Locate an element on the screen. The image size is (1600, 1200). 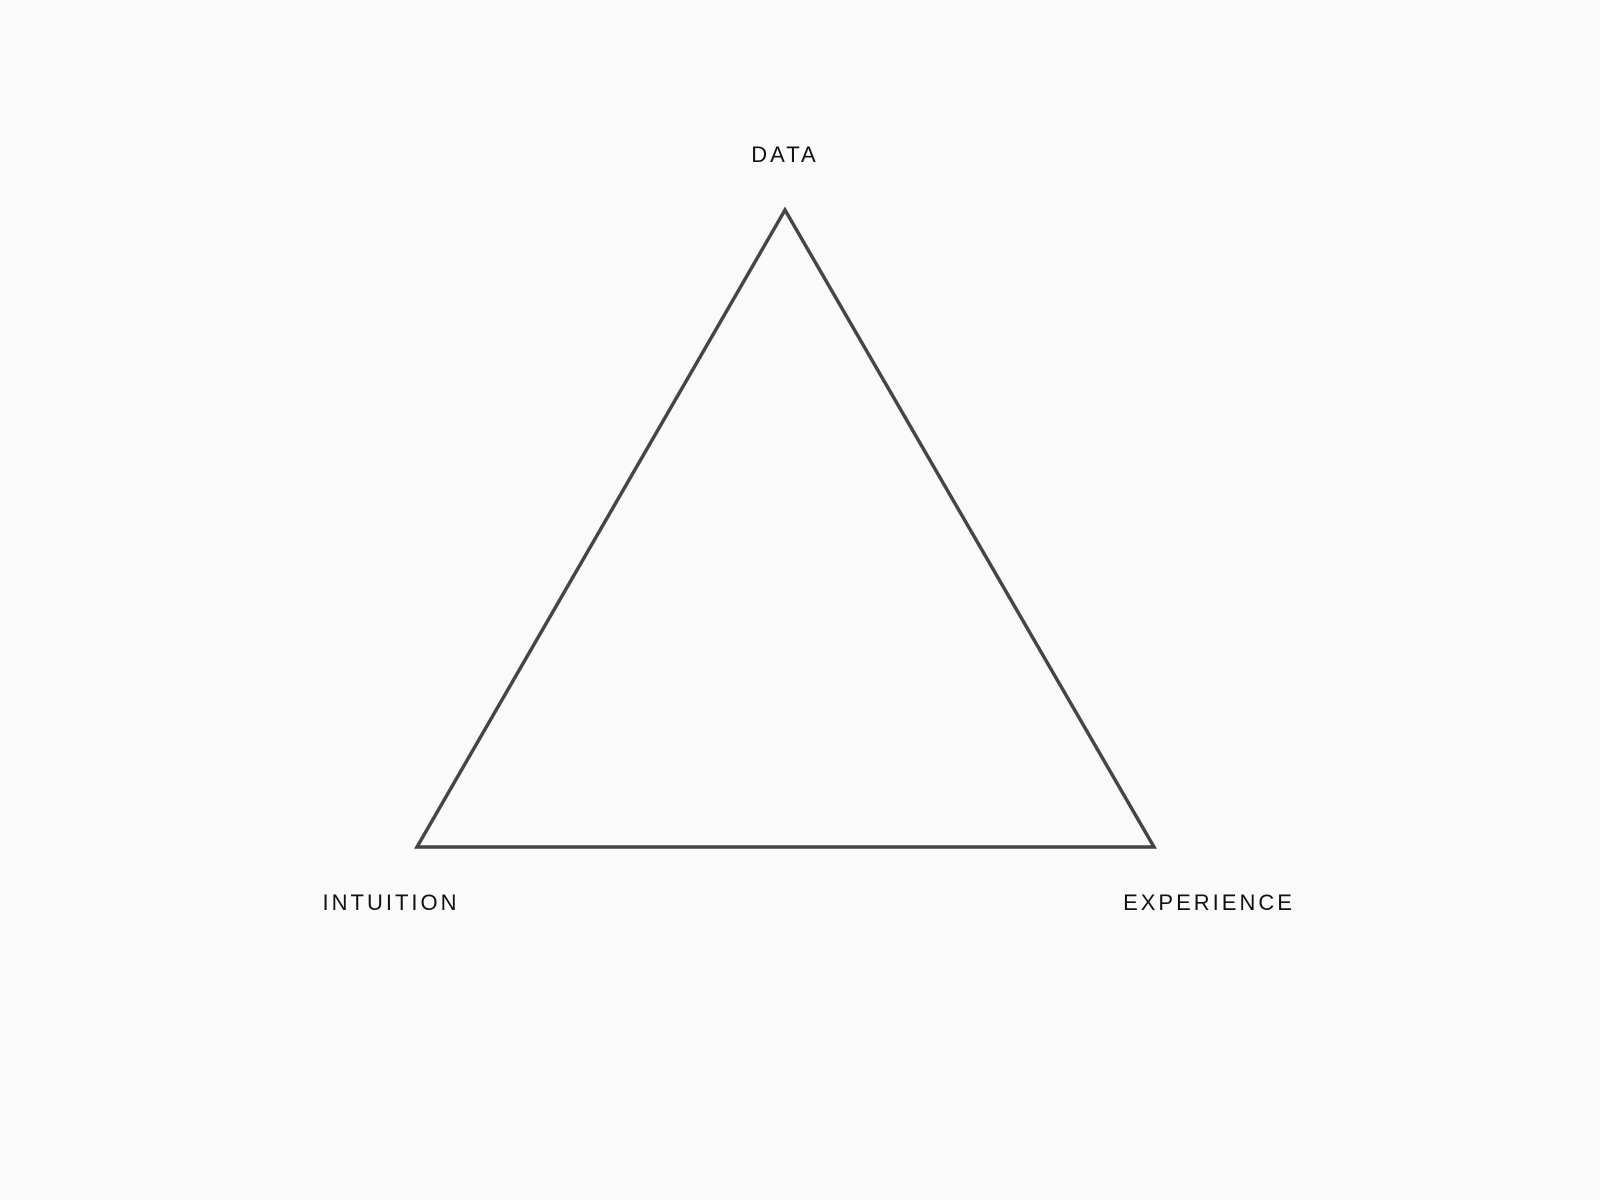
vertex-label-data: DATA is located at coordinates (785, 154).